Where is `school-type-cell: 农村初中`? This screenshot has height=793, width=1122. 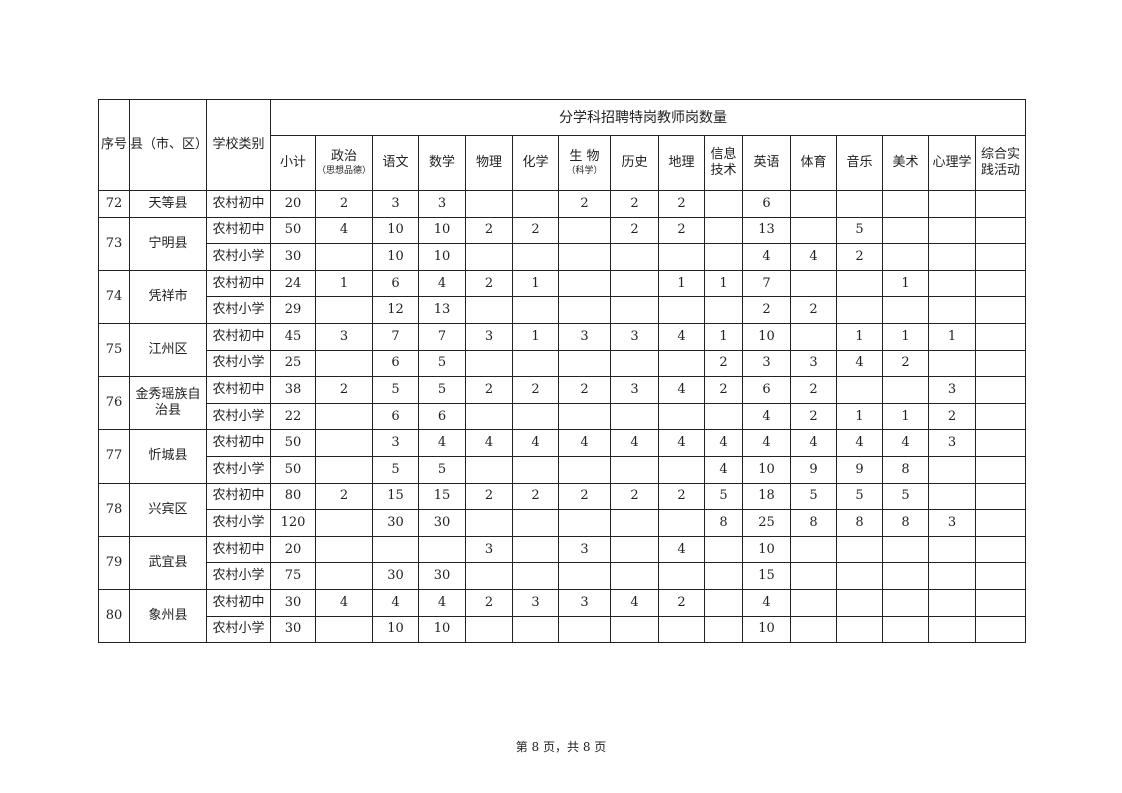 school-type-cell: 农村初中 is located at coordinates (238, 230).